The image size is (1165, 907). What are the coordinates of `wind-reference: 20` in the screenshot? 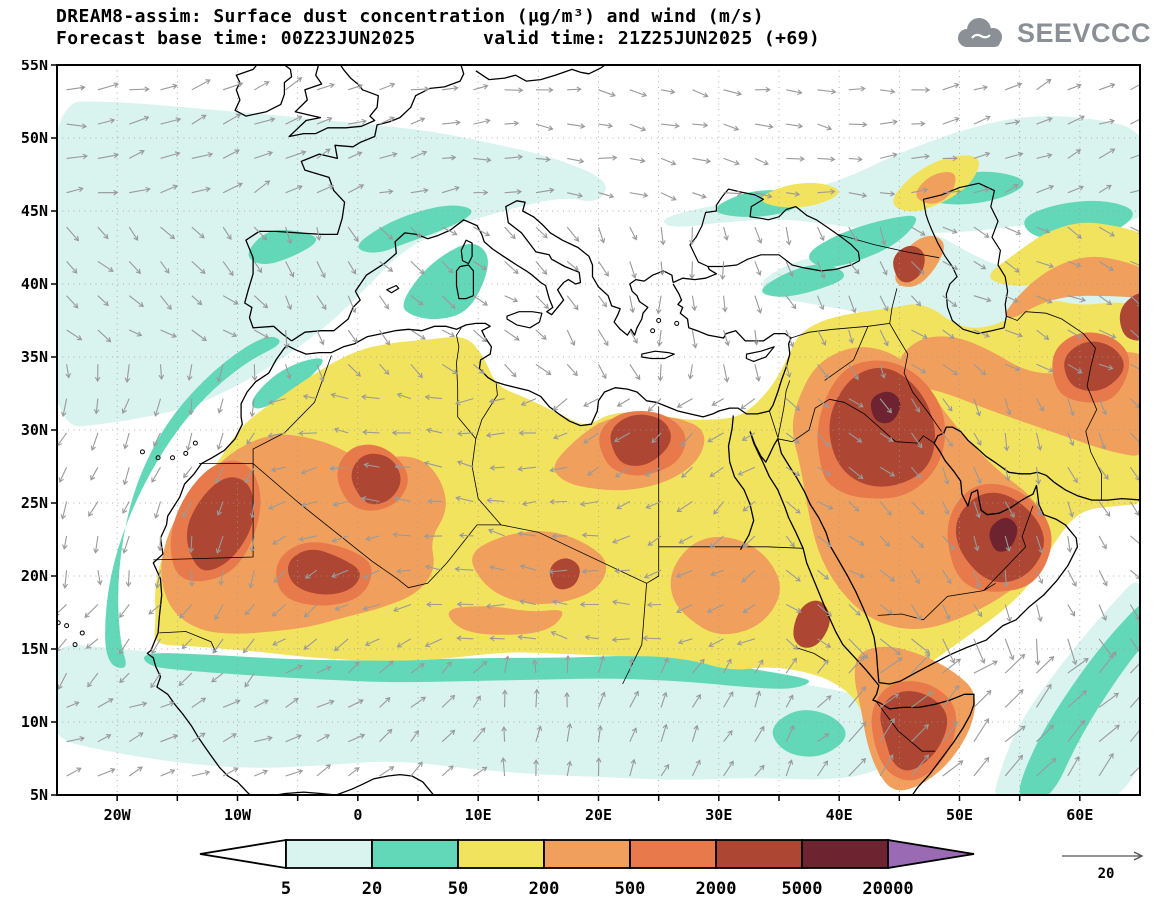 It's located at (1103, 866).